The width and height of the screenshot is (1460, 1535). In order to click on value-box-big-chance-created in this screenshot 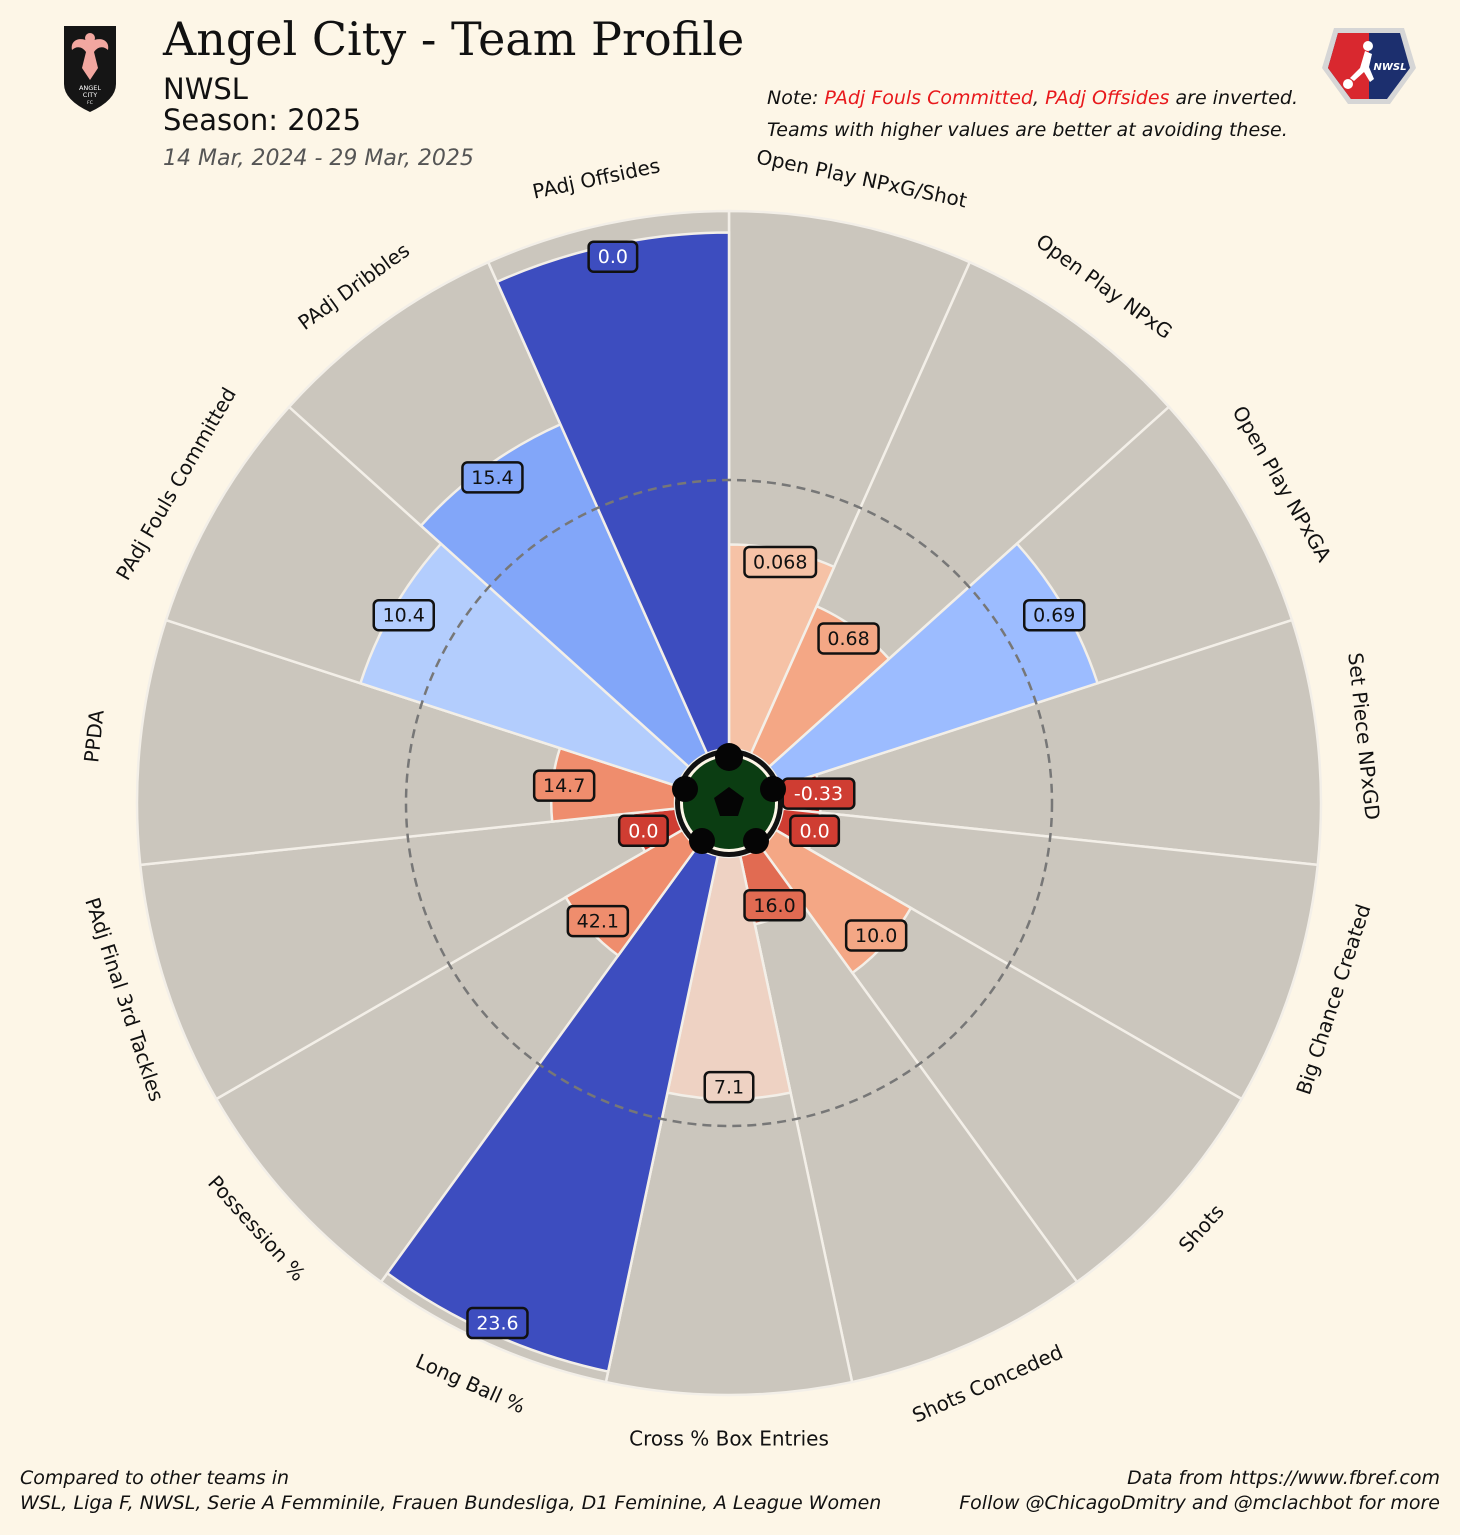, I will do `click(815, 831)`.